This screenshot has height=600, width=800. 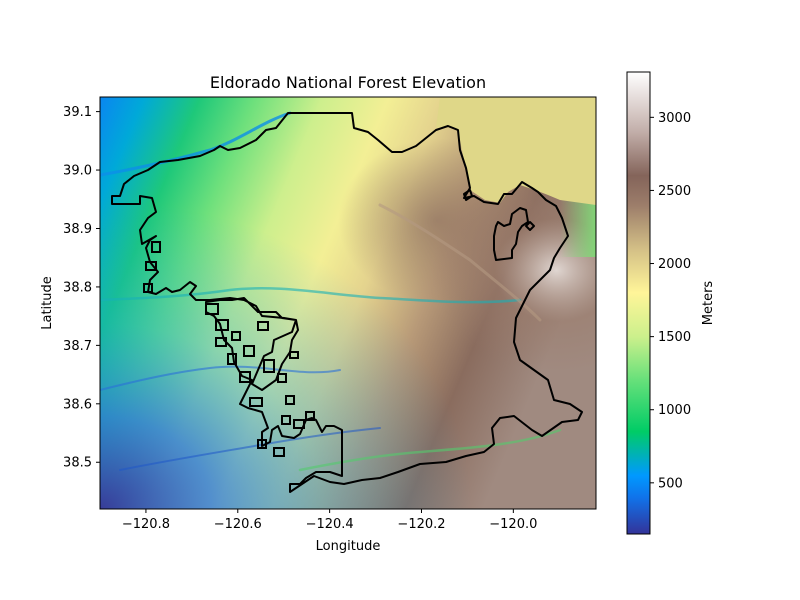 What do you see at coordinates (674, 118) in the screenshot?
I see `colorbar-tick-label: 3000` at bounding box center [674, 118].